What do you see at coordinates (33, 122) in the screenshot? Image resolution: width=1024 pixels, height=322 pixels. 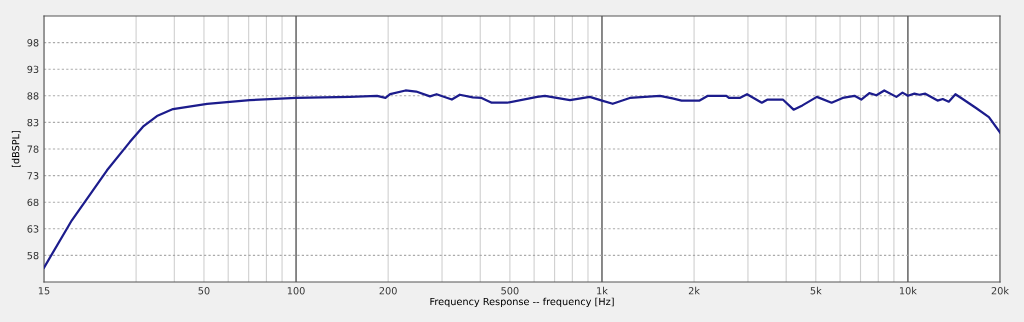 I see `y-tick-label: 83` at bounding box center [33, 122].